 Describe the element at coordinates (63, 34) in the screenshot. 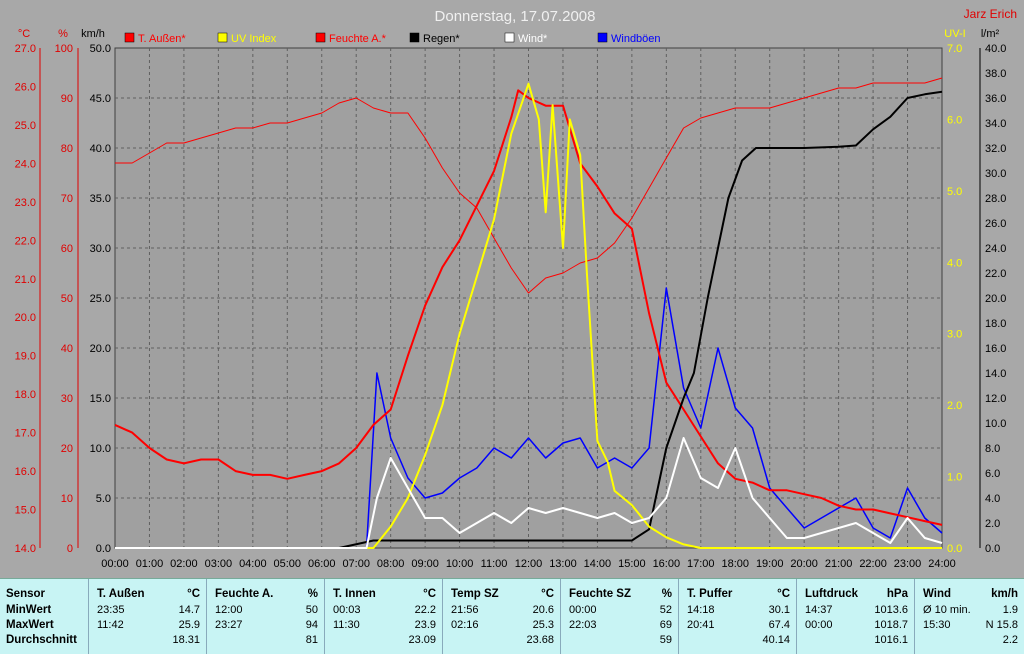

I see `axis-unit-percent: %` at that location.